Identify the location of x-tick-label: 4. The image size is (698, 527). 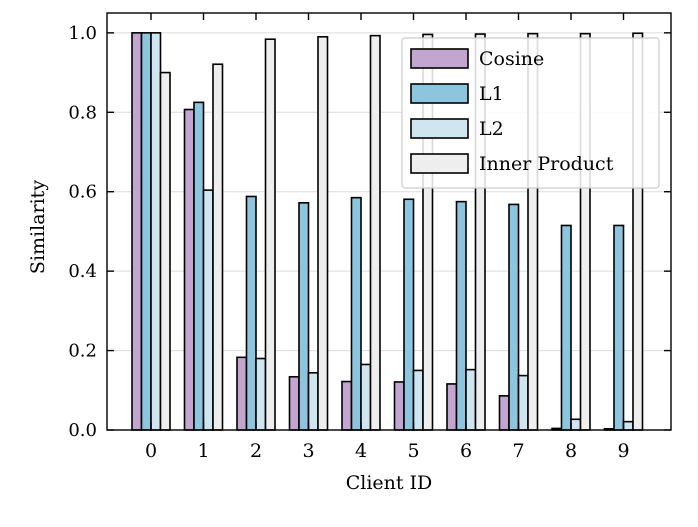
(361, 451).